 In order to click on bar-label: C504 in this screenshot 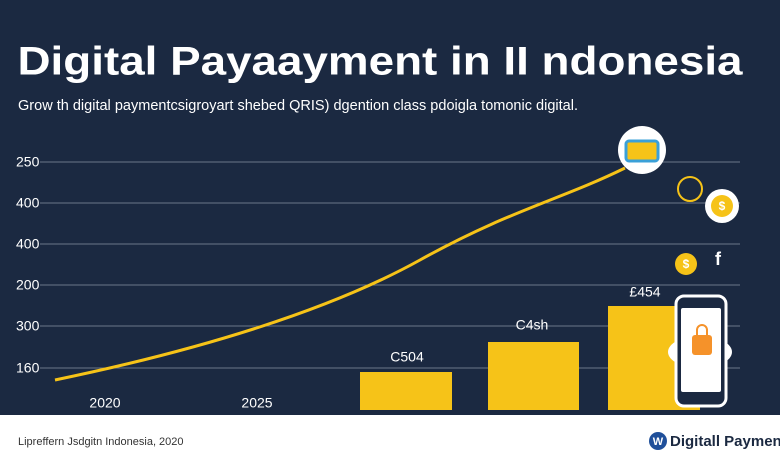, I will do `click(407, 357)`.